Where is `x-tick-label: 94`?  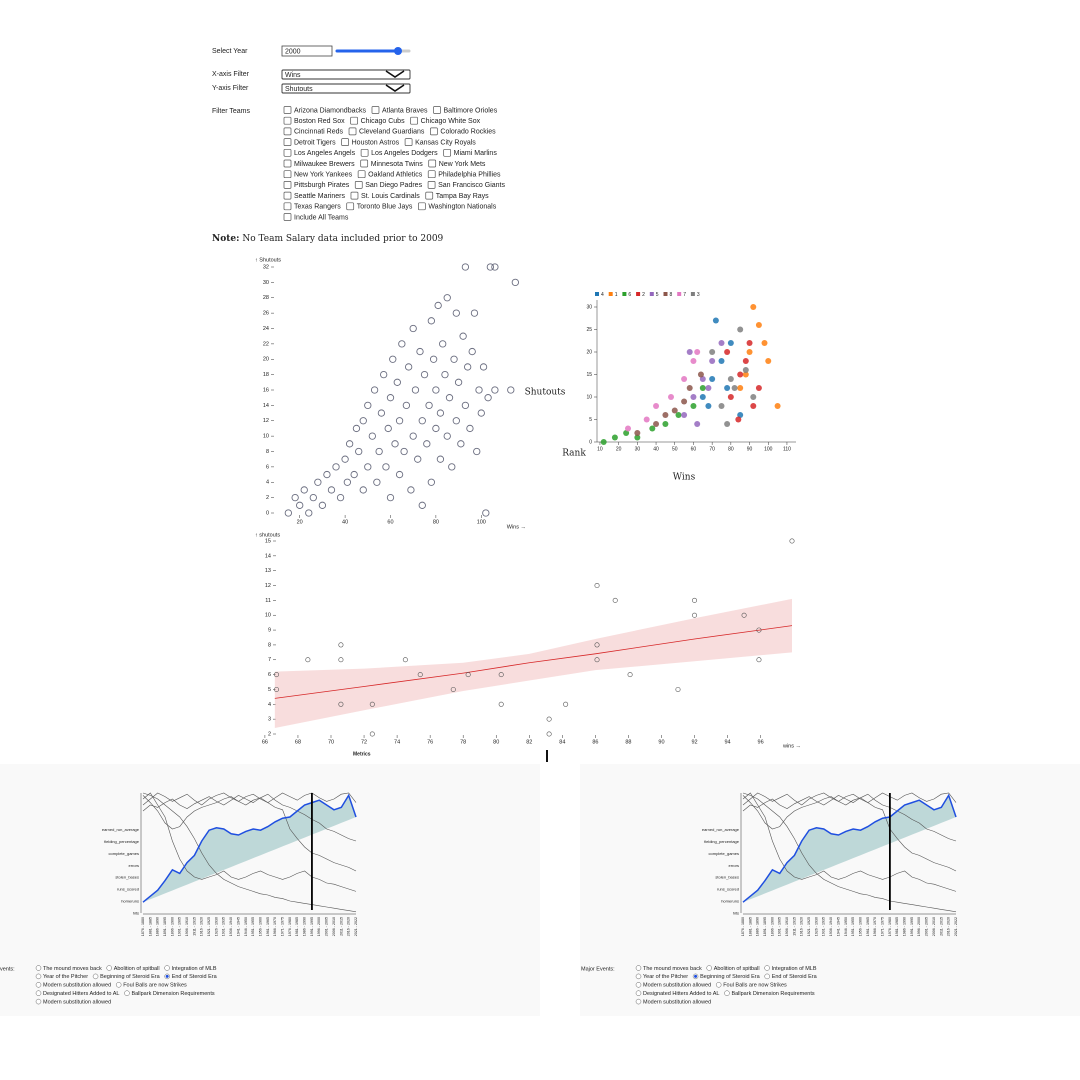
x-tick-label: 94 is located at coordinates (727, 742).